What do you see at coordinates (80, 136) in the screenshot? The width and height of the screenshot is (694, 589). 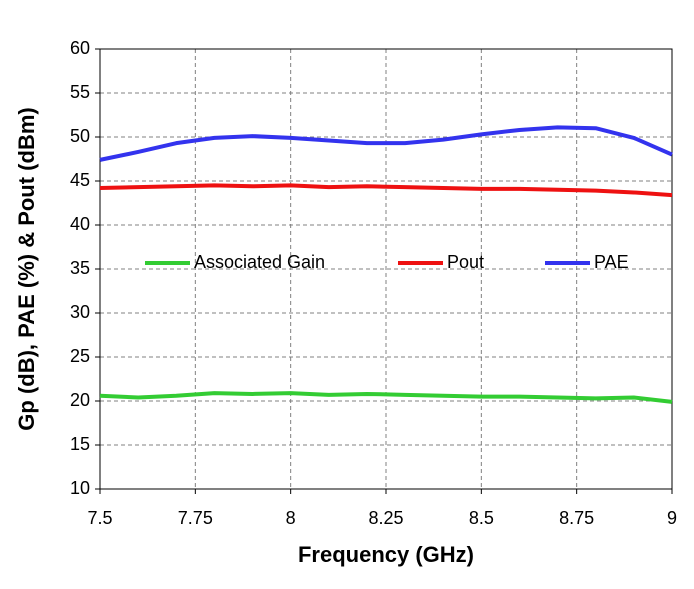 I see `y-tick-label: 50` at bounding box center [80, 136].